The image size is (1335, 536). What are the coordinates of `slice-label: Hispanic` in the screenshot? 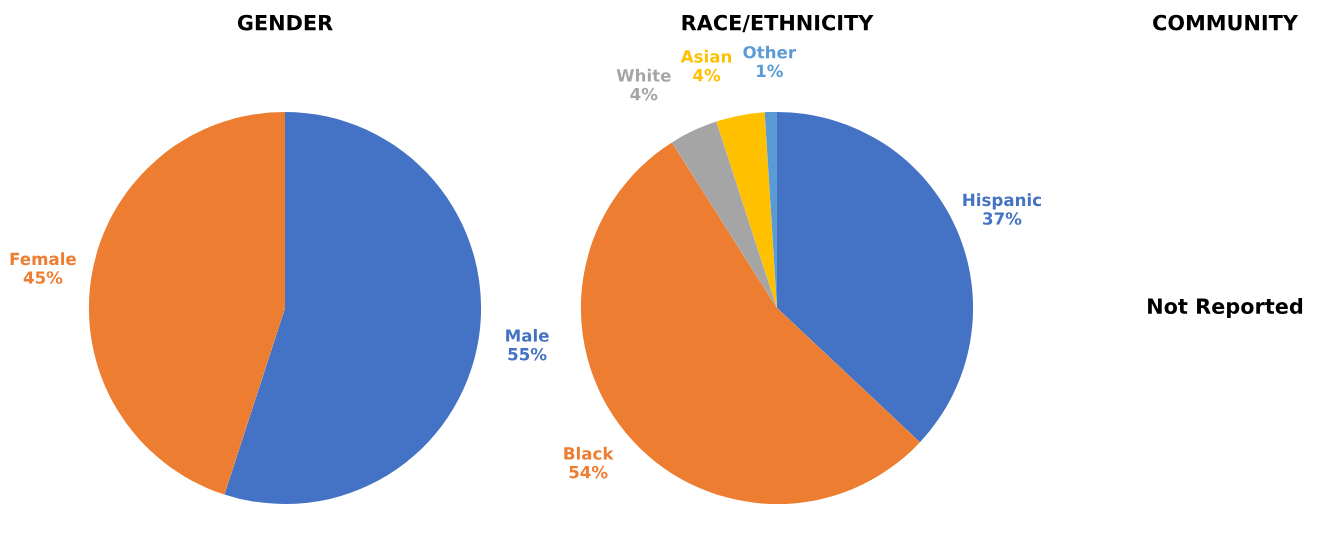 It's located at (1002, 201).